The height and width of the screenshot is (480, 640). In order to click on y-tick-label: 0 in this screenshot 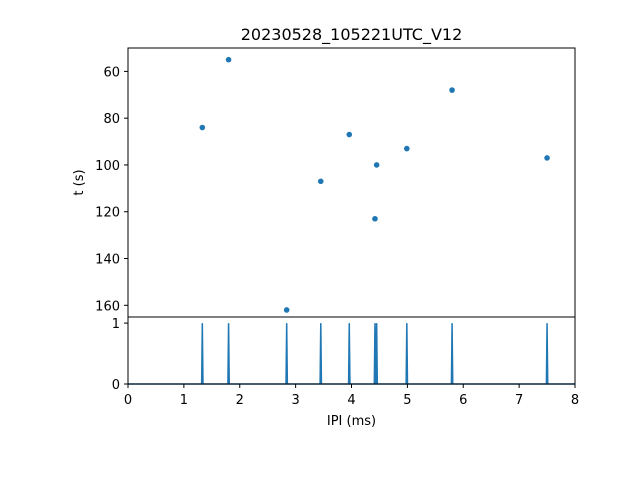, I will do `click(116, 385)`.